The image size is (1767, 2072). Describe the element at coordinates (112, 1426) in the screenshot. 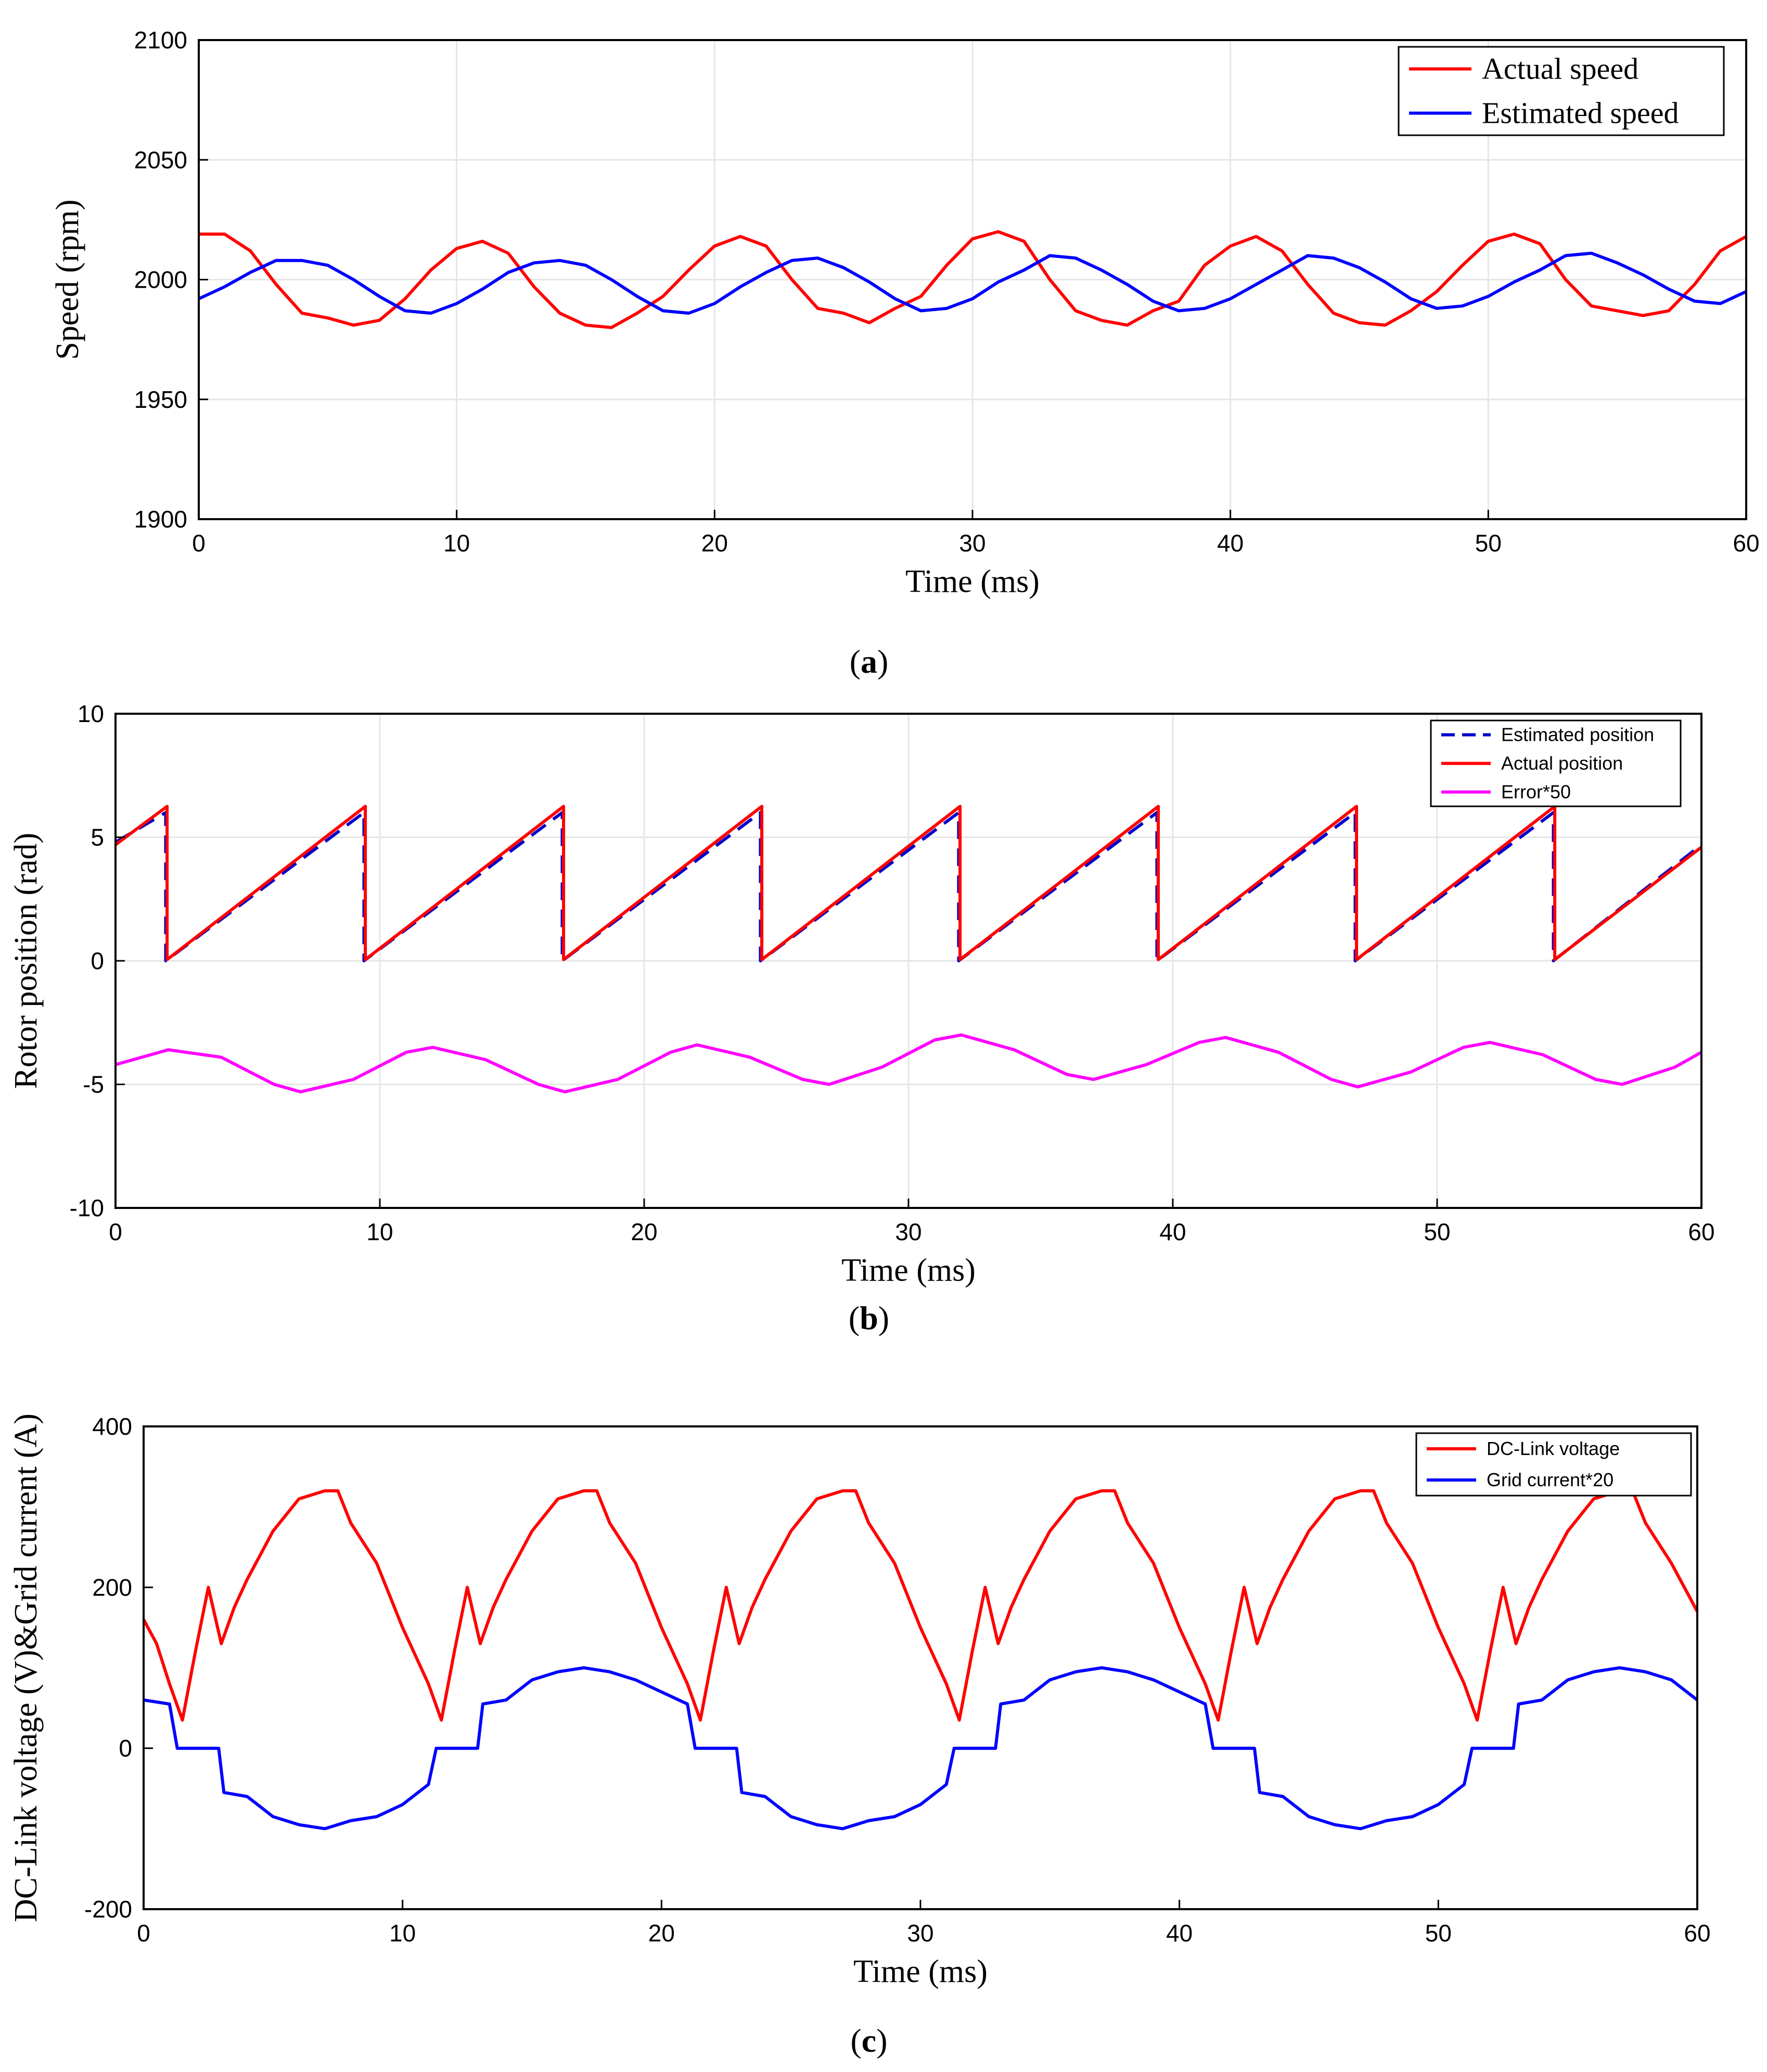

I see `chart-c-y-tick-label: 400` at that location.